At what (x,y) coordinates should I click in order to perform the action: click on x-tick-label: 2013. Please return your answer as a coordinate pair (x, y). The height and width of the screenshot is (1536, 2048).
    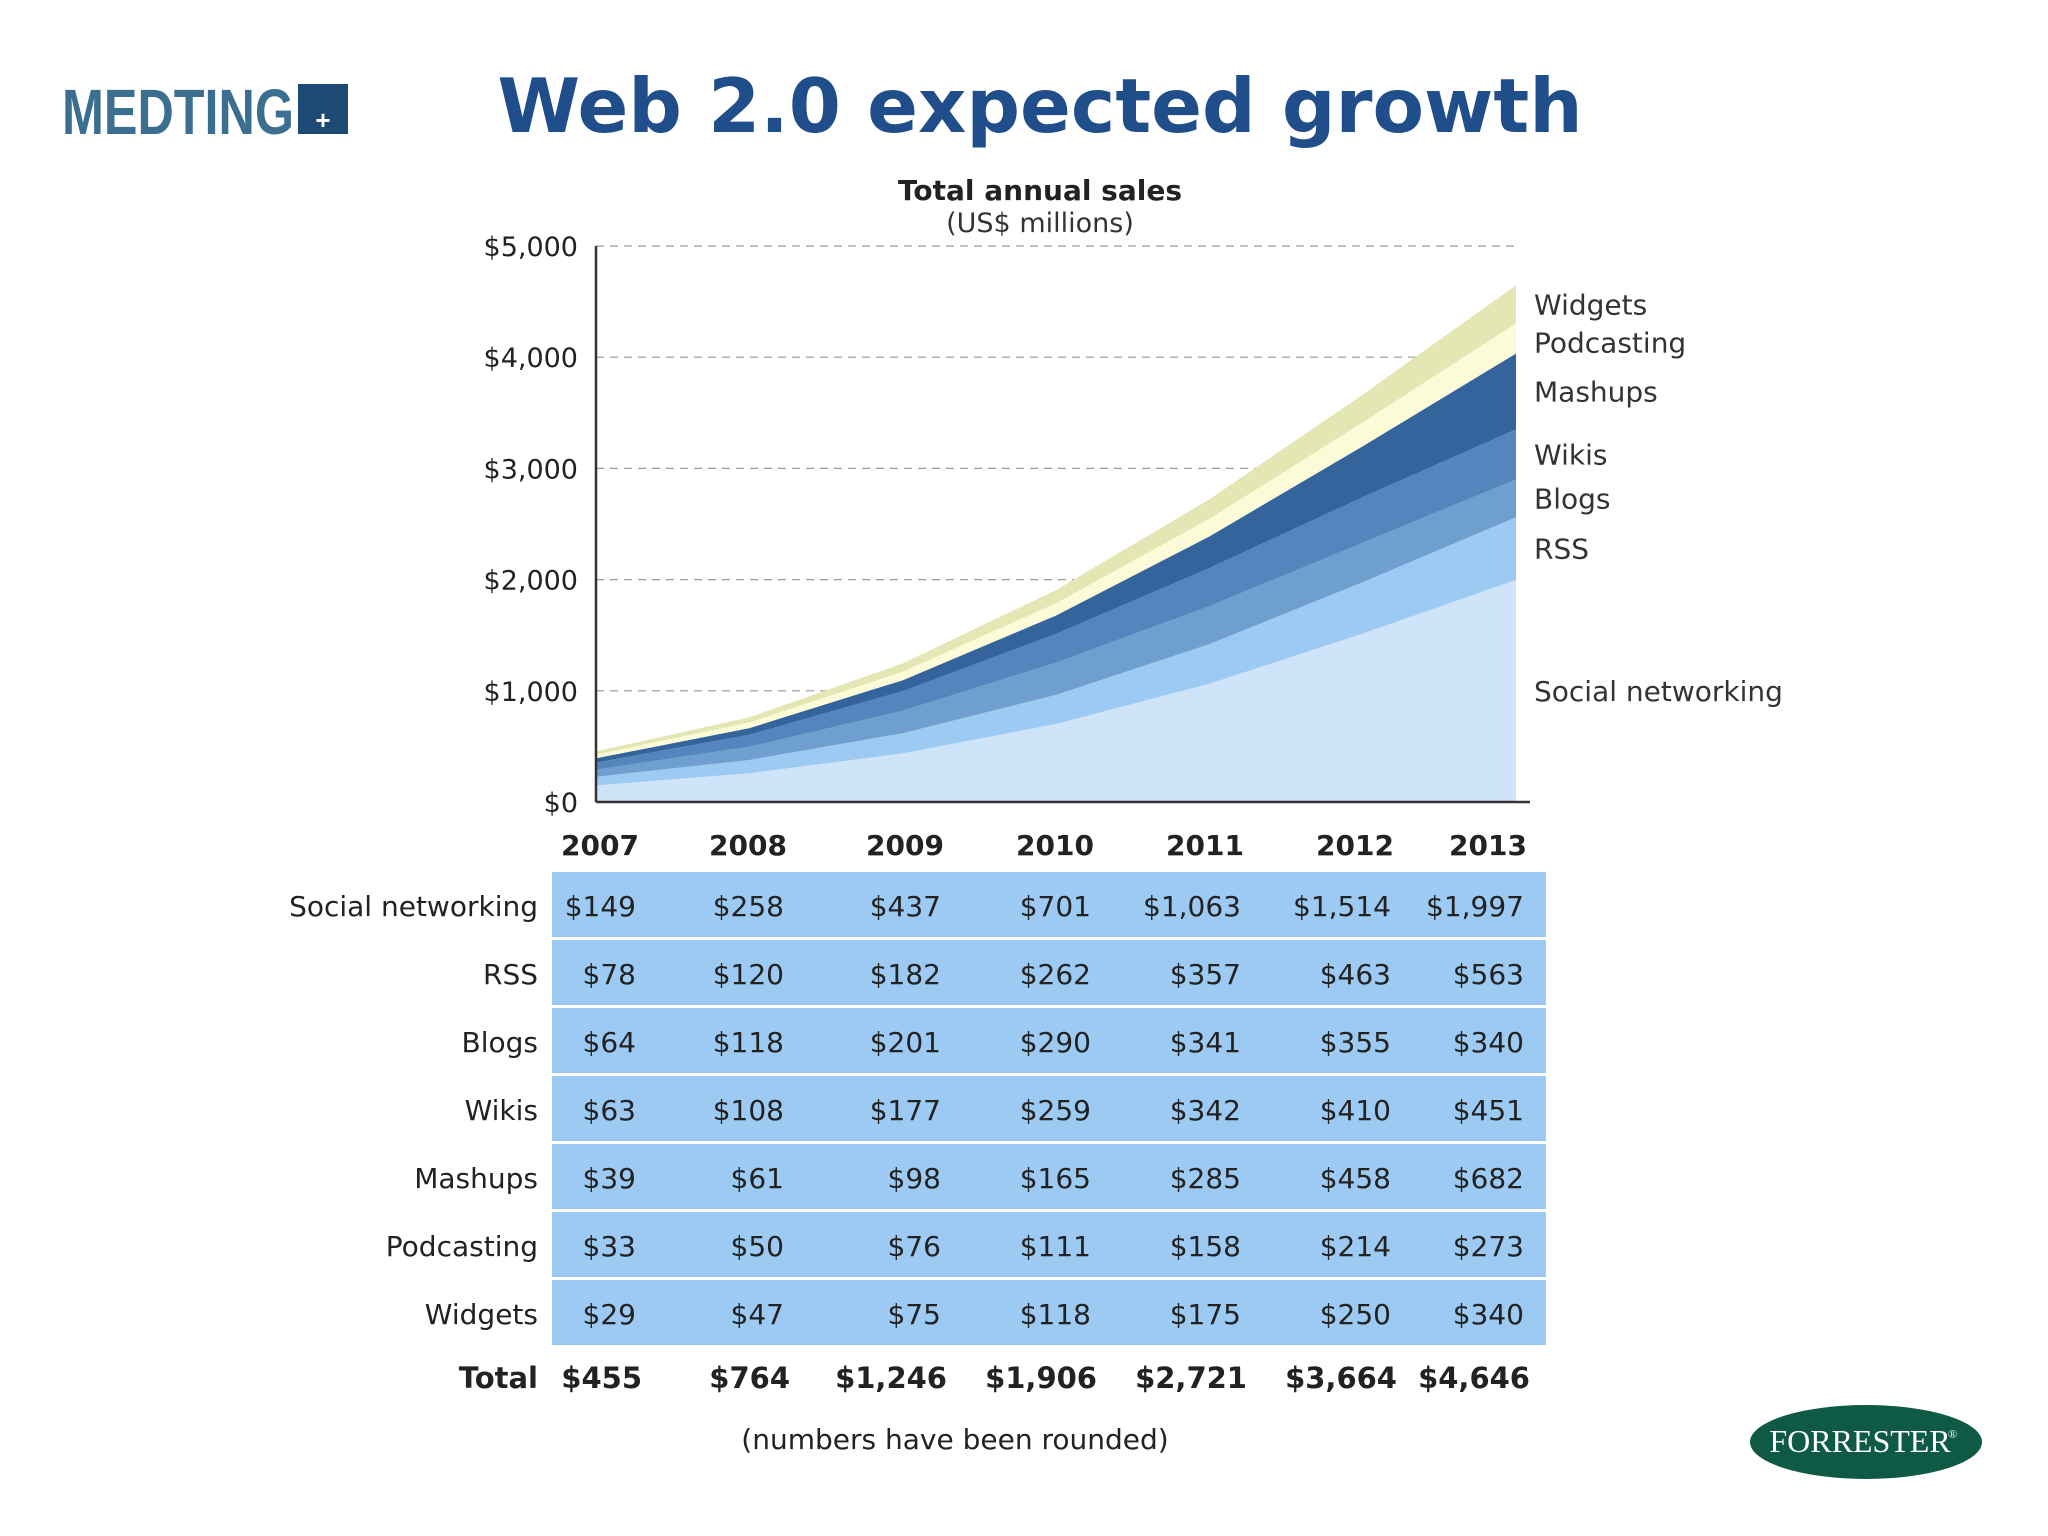
    Looking at the image, I should click on (1488, 845).